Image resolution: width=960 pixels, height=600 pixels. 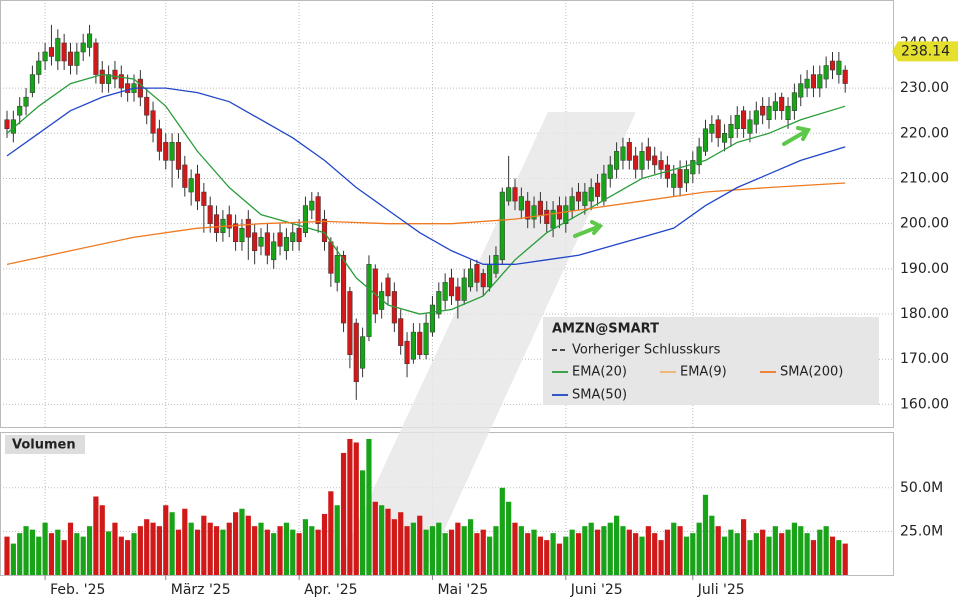 What do you see at coordinates (703, 372) in the screenshot?
I see `legend-label: EMA(9)` at bounding box center [703, 372].